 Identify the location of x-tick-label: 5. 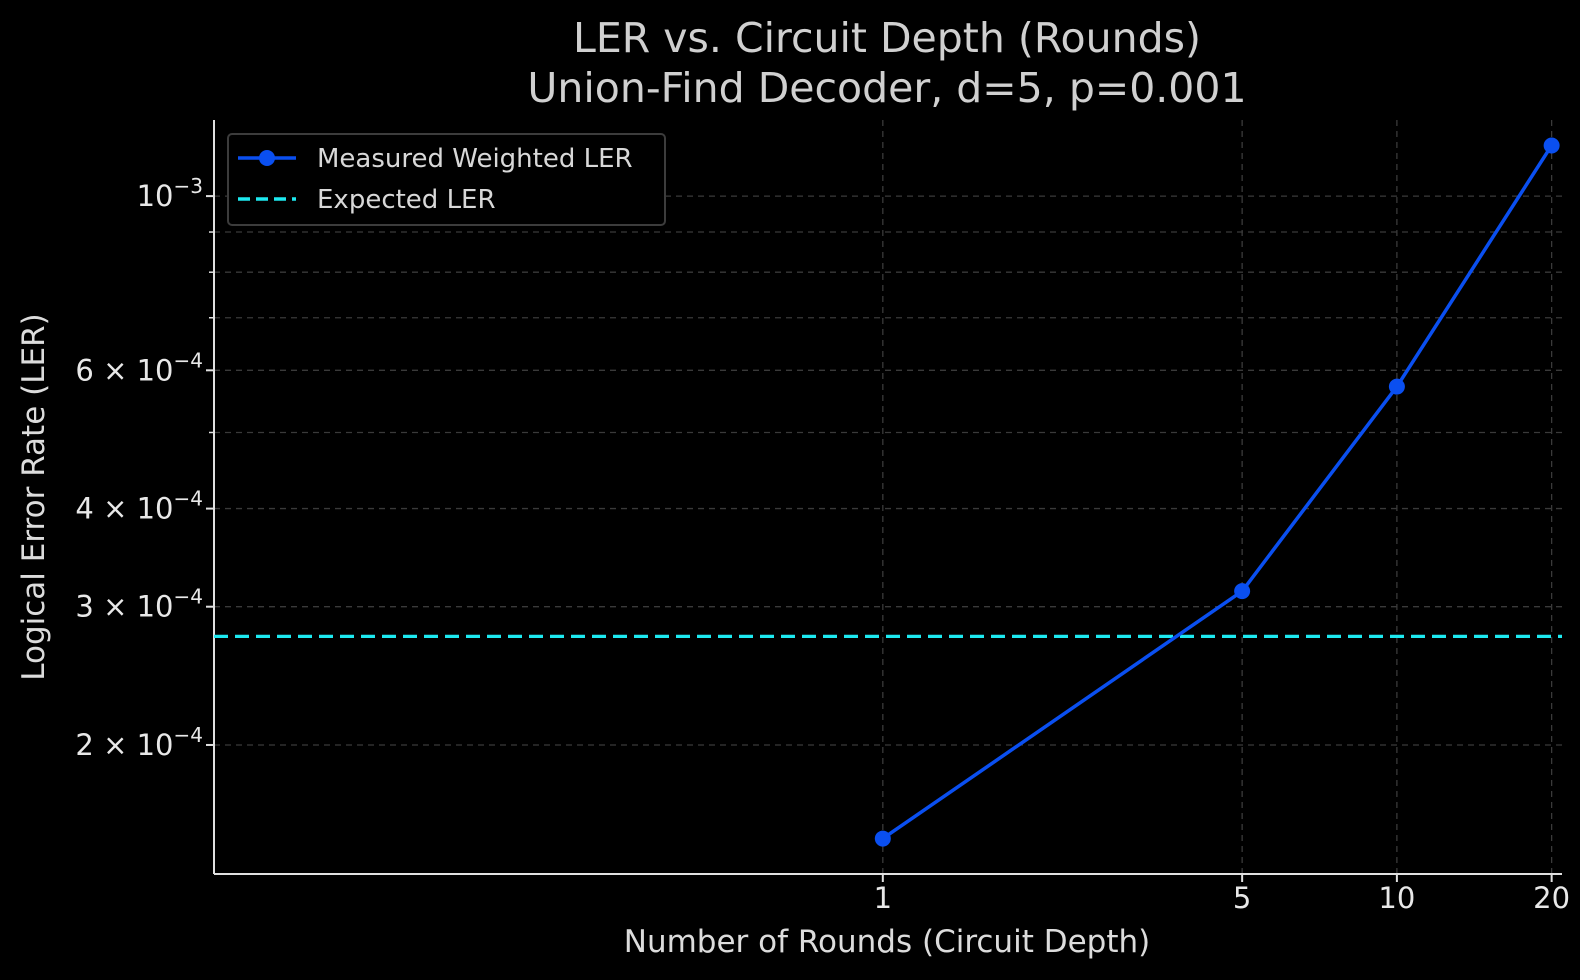
(1242, 898).